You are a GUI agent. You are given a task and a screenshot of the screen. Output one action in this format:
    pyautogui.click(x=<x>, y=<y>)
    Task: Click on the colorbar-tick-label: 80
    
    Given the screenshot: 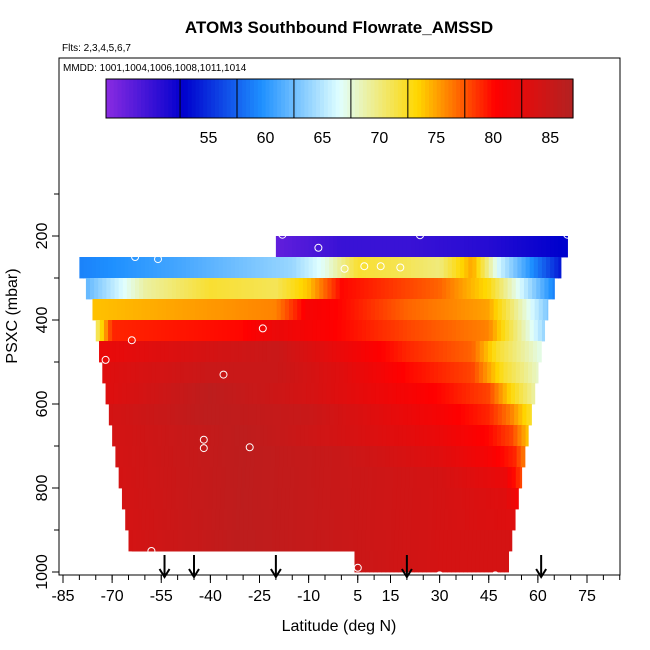 What is the action you would take?
    pyautogui.click(x=493, y=138)
    